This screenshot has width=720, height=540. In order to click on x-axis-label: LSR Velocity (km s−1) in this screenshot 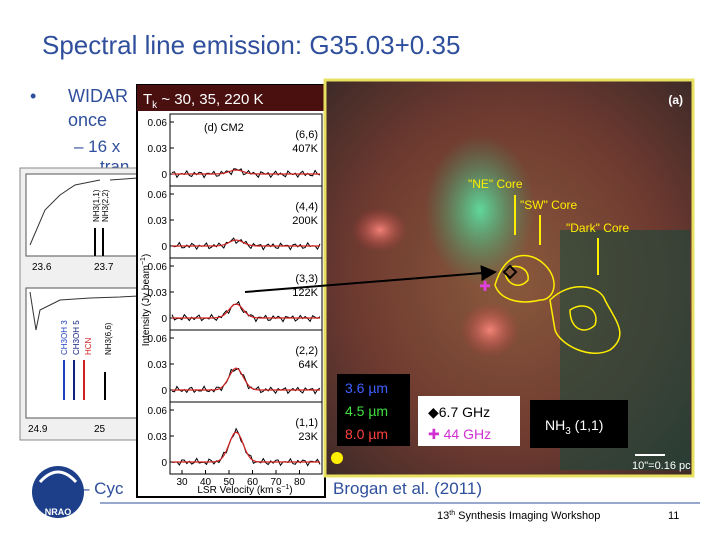, I will do `click(244, 490)`.